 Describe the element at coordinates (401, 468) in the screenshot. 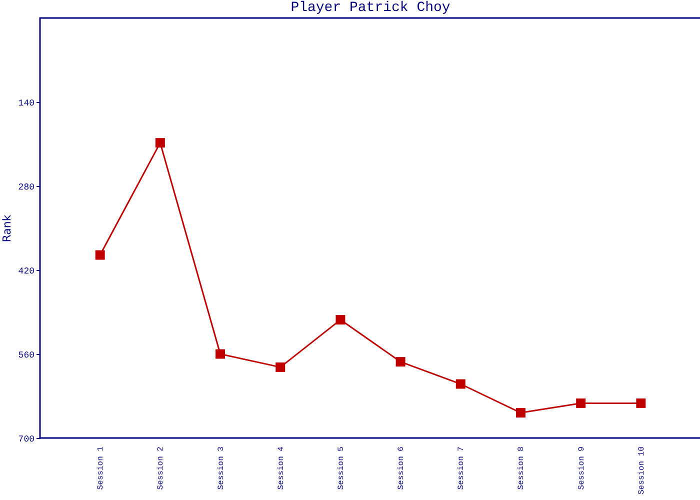

I see `x-tick-label: Session 6` at that location.